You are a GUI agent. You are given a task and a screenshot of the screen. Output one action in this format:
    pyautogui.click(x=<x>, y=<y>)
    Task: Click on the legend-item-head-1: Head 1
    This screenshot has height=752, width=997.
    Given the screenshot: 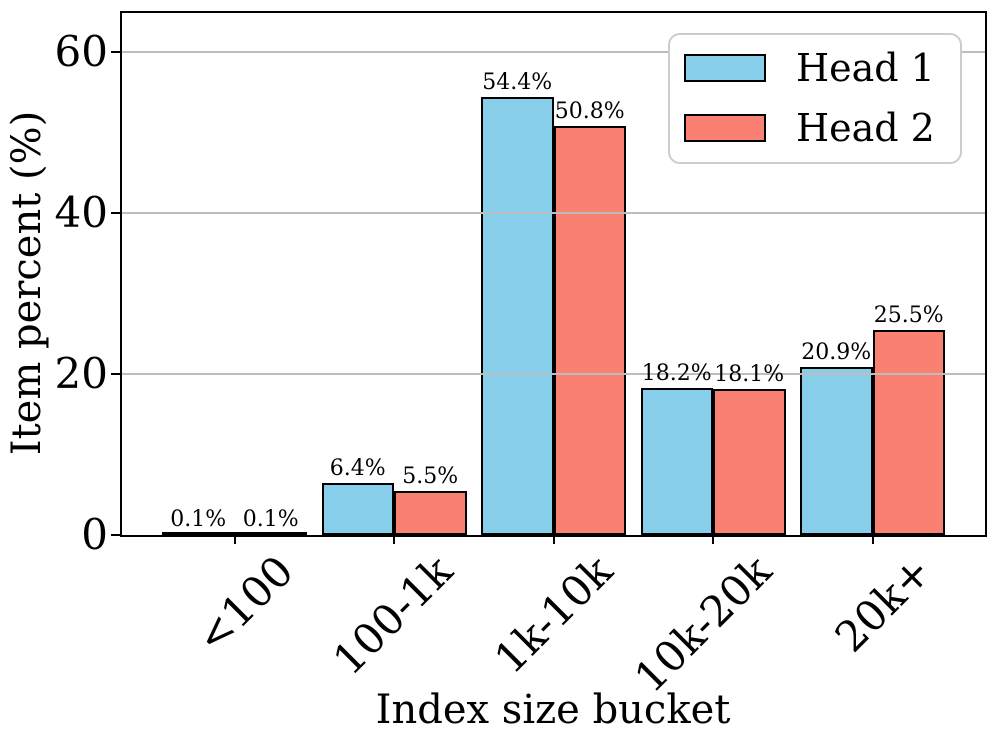 What is the action you would take?
    pyautogui.click(x=809, y=68)
    